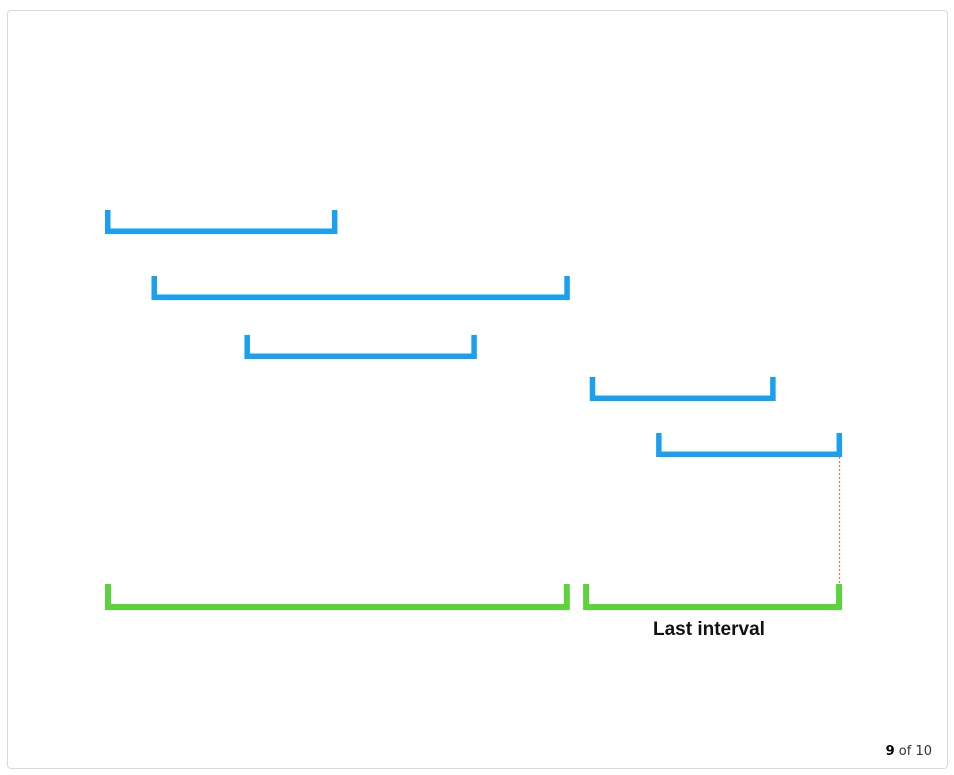 The height and width of the screenshot is (775, 954). What do you see at coordinates (905, 751) in the screenshot?
I see `pager-separator: of` at bounding box center [905, 751].